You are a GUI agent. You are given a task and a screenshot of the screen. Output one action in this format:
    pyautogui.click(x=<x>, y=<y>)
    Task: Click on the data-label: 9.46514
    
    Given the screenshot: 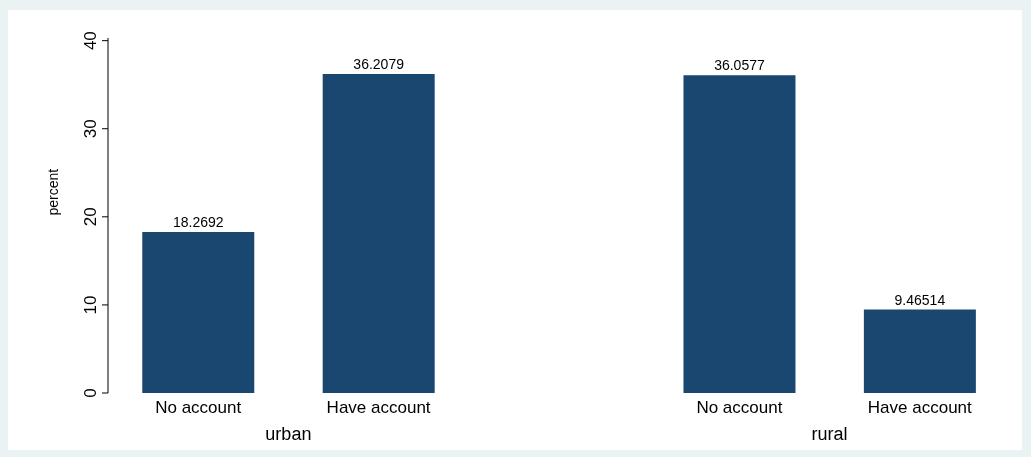 What is the action you would take?
    pyautogui.click(x=920, y=299)
    